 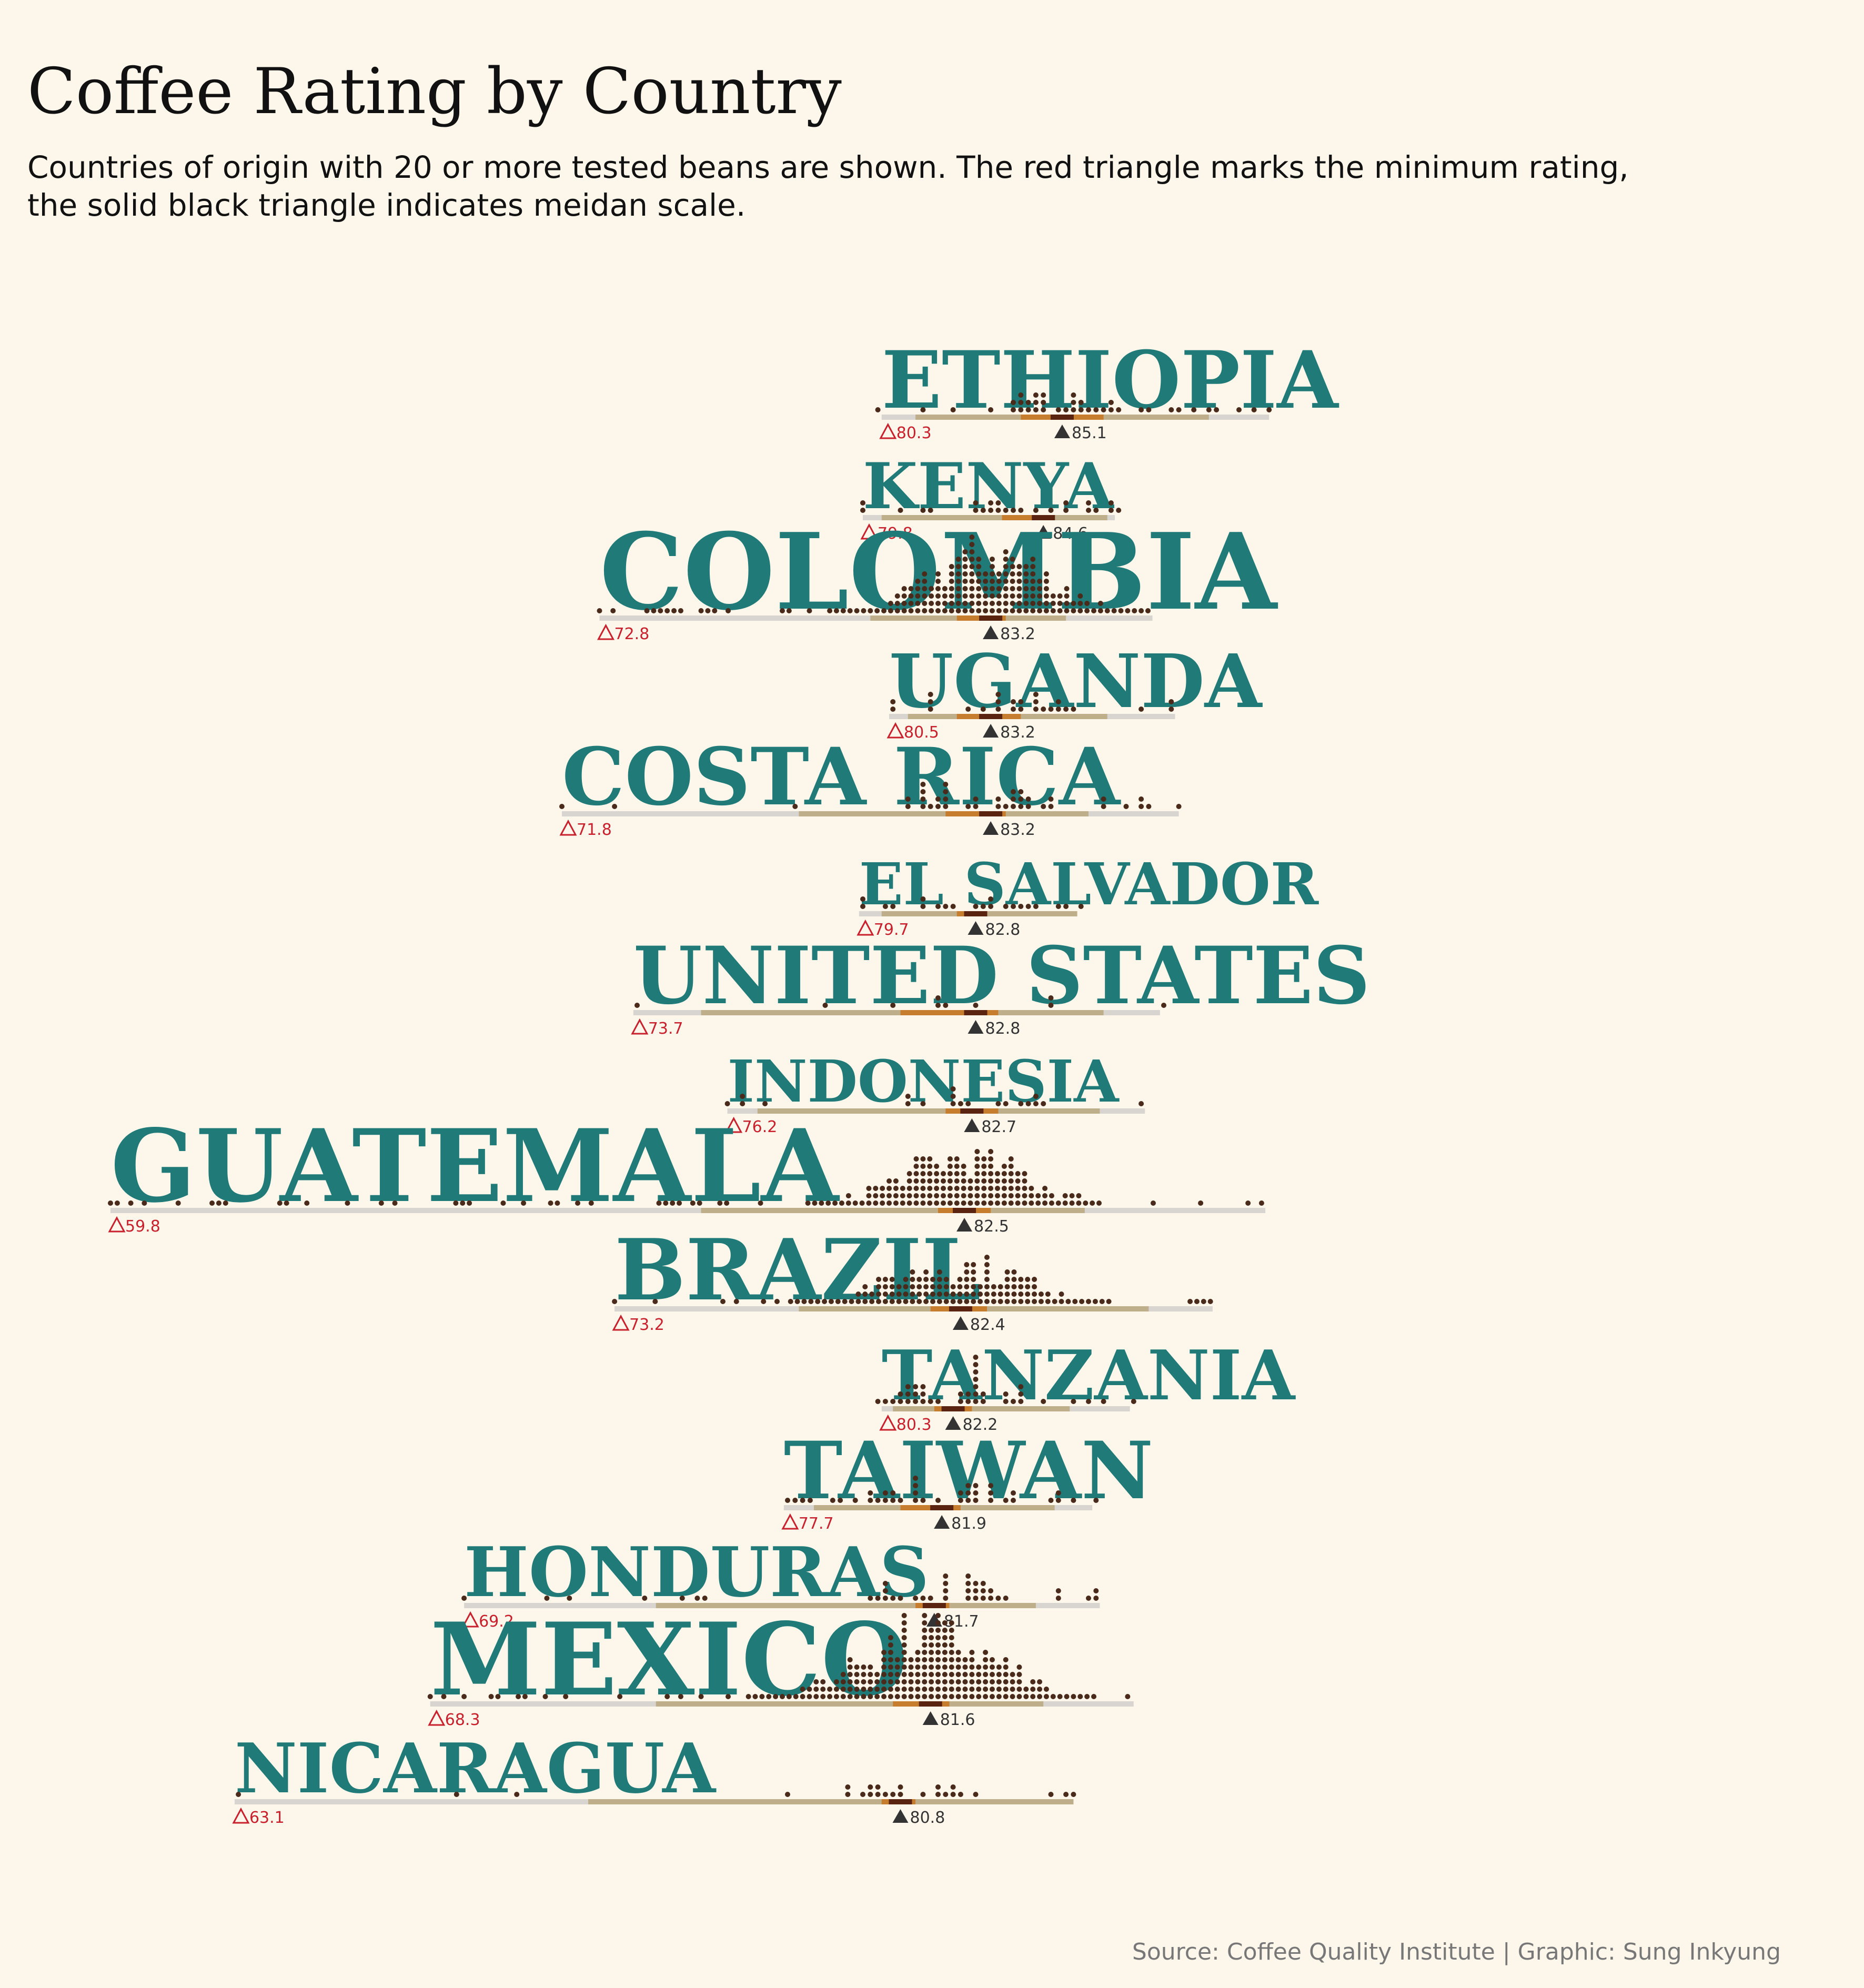 What do you see at coordinates (850, 1704) in the screenshot?
I see `range-p10-p90` at bounding box center [850, 1704].